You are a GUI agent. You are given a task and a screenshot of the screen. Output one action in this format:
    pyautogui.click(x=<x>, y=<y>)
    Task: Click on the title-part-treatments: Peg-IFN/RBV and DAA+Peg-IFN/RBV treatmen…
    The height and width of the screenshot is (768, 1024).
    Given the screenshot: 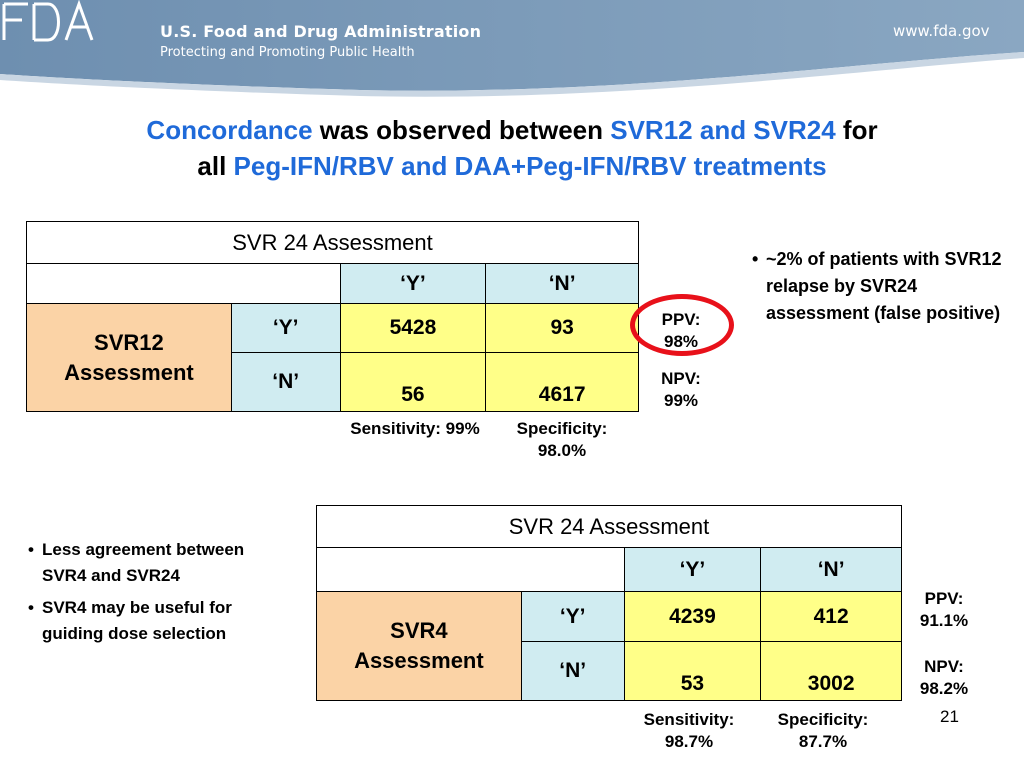 What is the action you would take?
    pyautogui.click(x=530, y=166)
    